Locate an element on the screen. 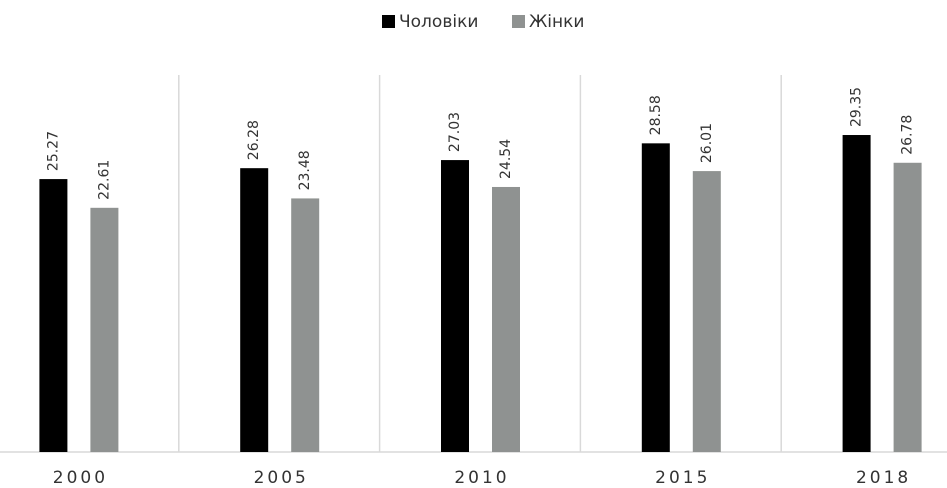  data-label: 26.01 is located at coordinates (707, 143).